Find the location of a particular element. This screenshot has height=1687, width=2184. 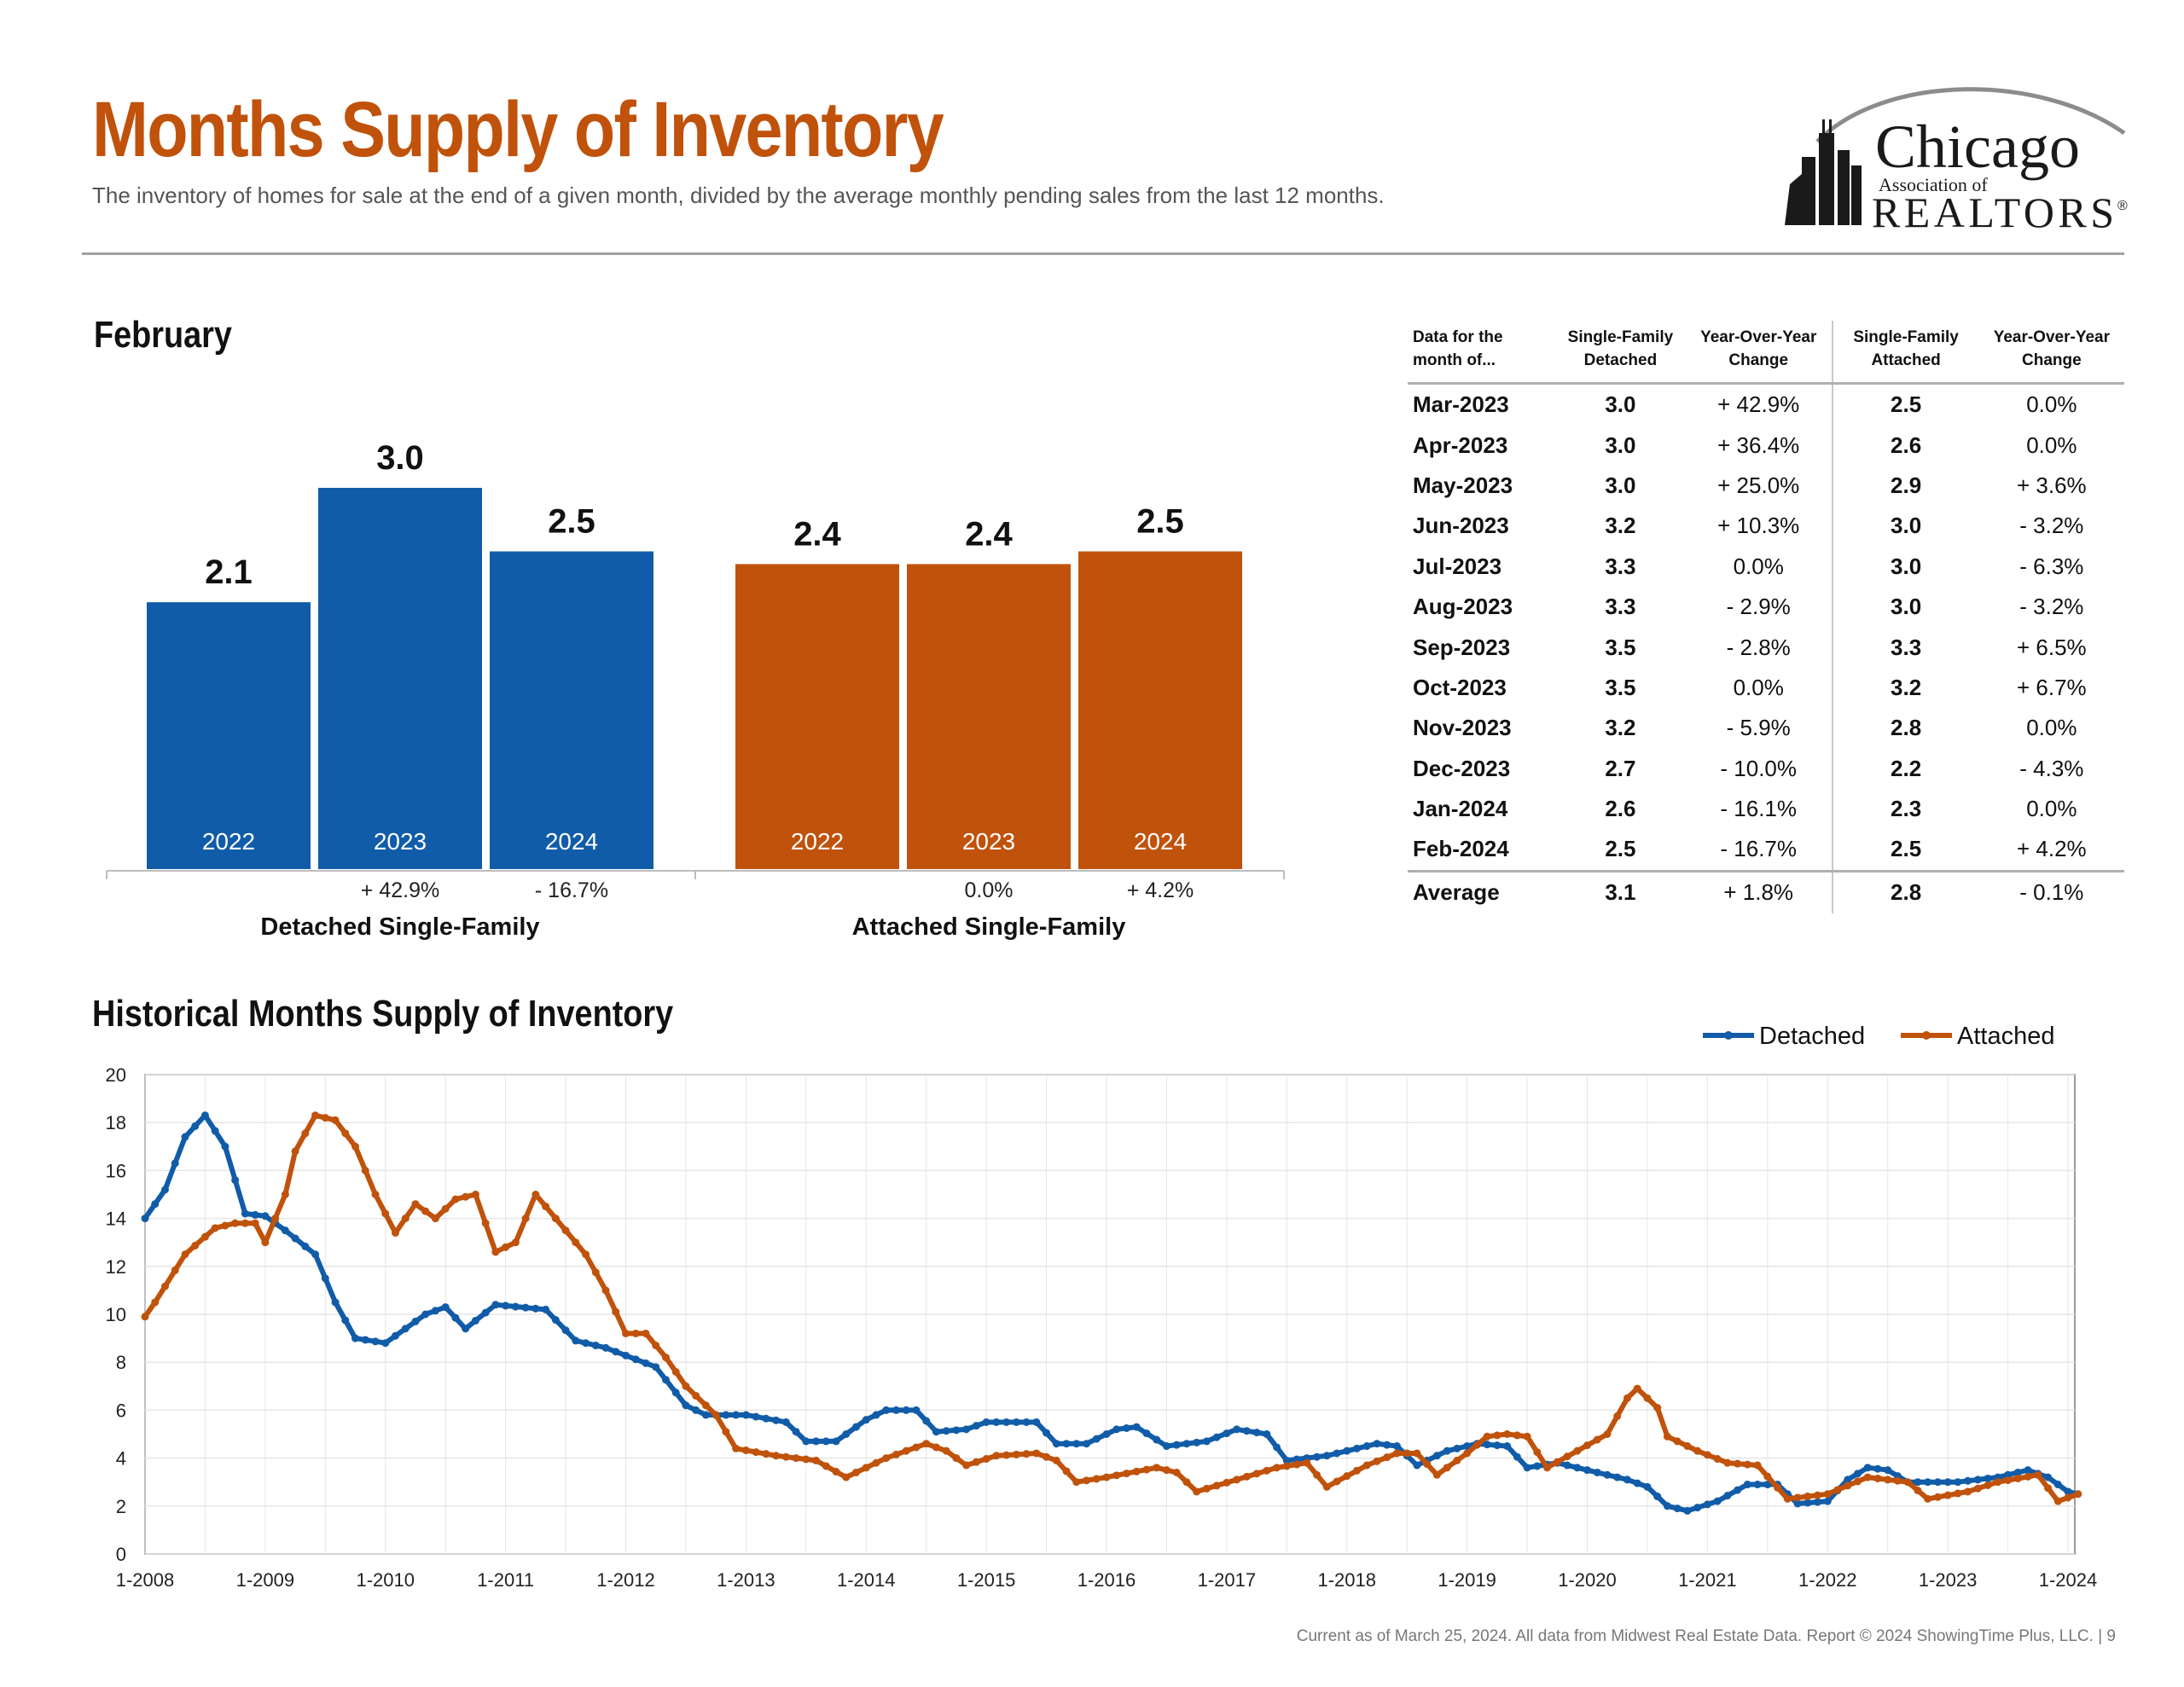

cell-detached-change: - 2.9% is located at coordinates (1759, 607).